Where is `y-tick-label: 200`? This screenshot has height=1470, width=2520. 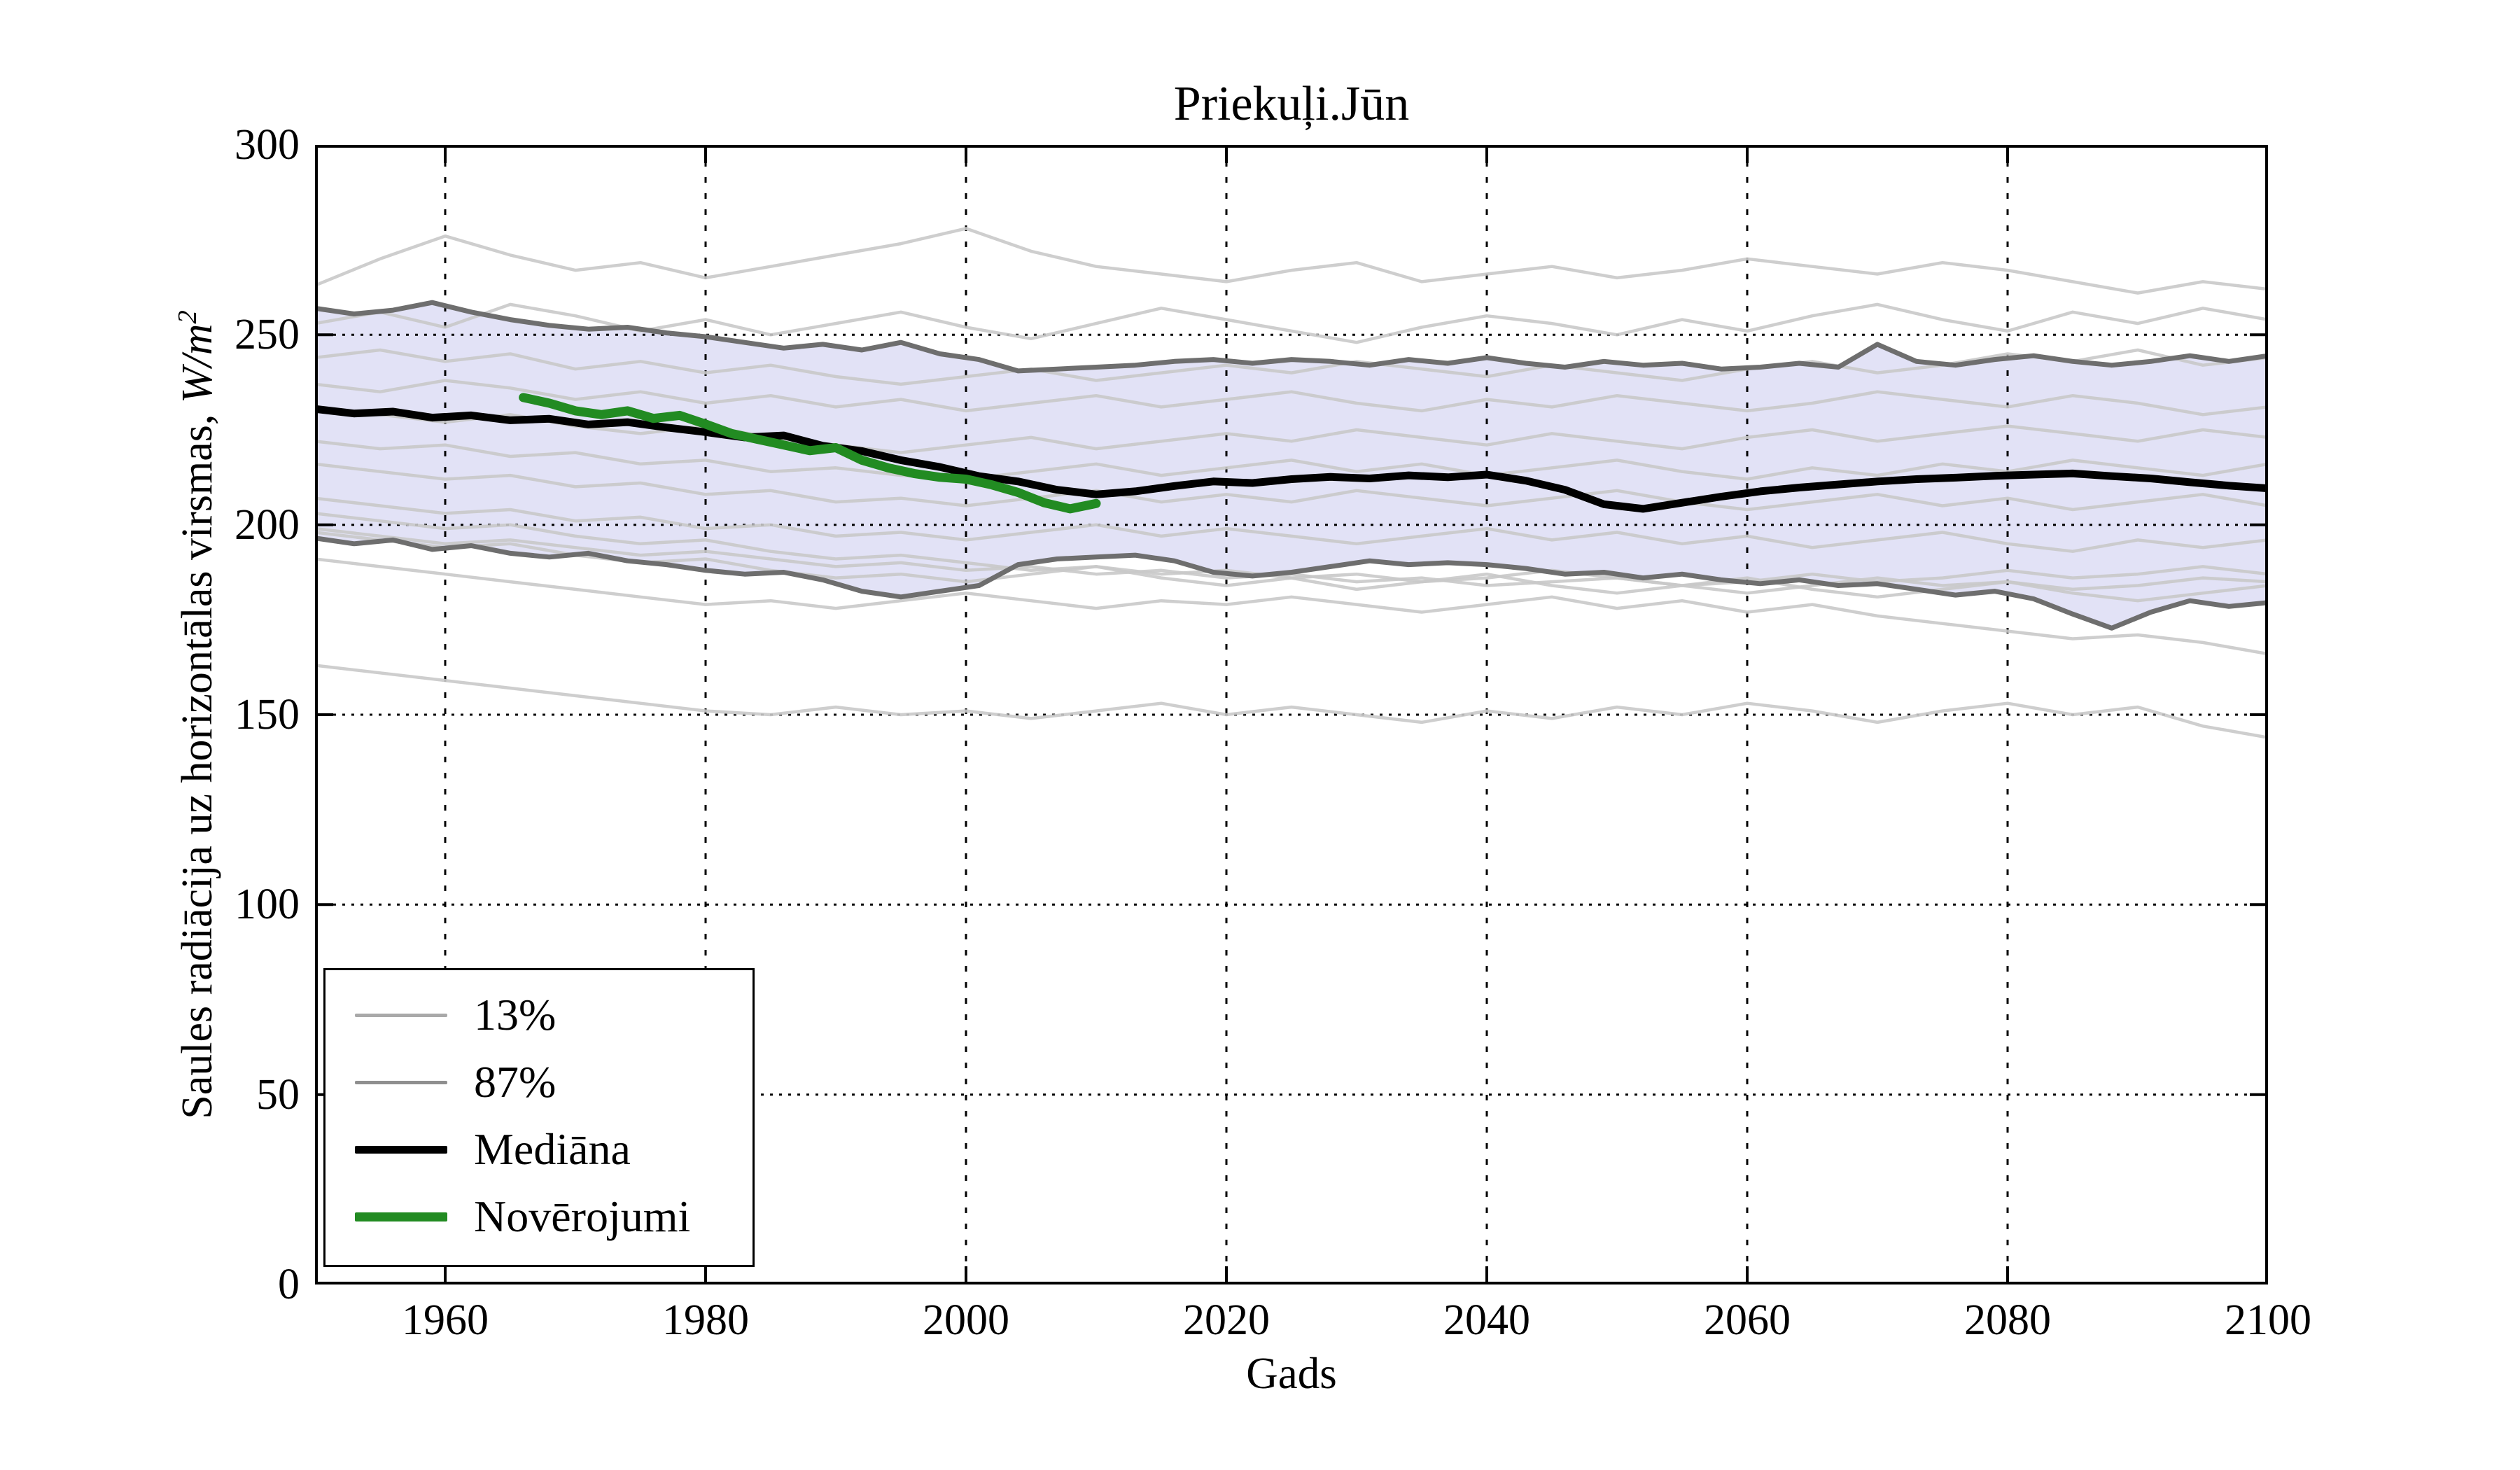
y-tick-label: 200 is located at coordinates (267, 524).